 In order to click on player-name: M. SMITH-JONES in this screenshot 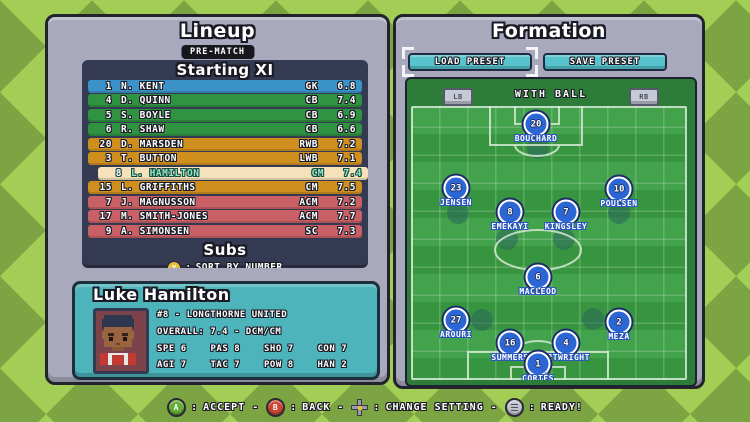, I will do `click(165, 216)`.